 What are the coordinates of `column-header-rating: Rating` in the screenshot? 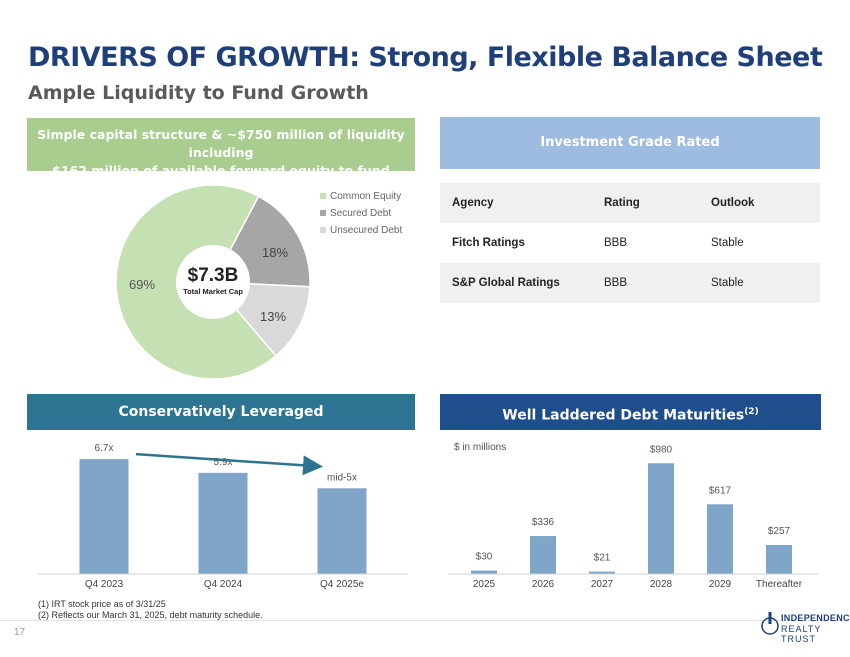 It's located at (645, 203).